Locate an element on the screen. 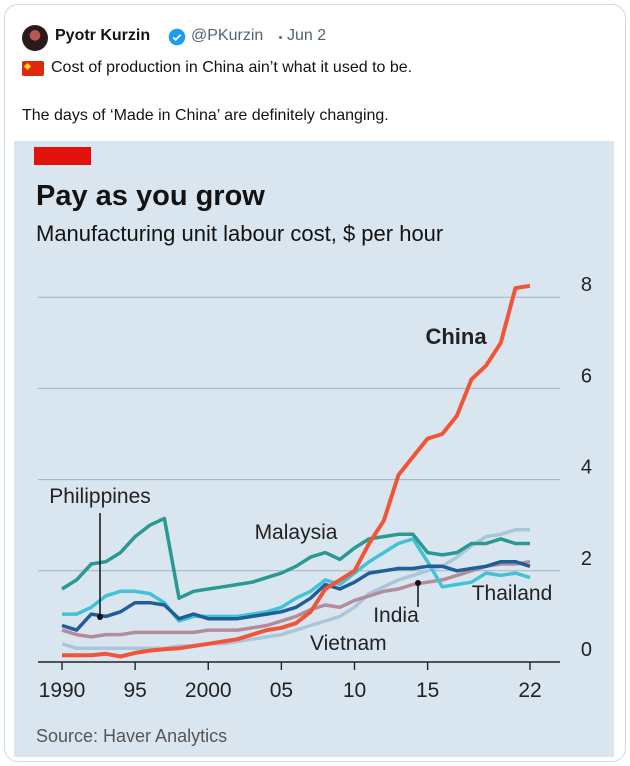 The height and width of the screenshot is (766, 630). series-label: China is located at coordinates (456, 336).